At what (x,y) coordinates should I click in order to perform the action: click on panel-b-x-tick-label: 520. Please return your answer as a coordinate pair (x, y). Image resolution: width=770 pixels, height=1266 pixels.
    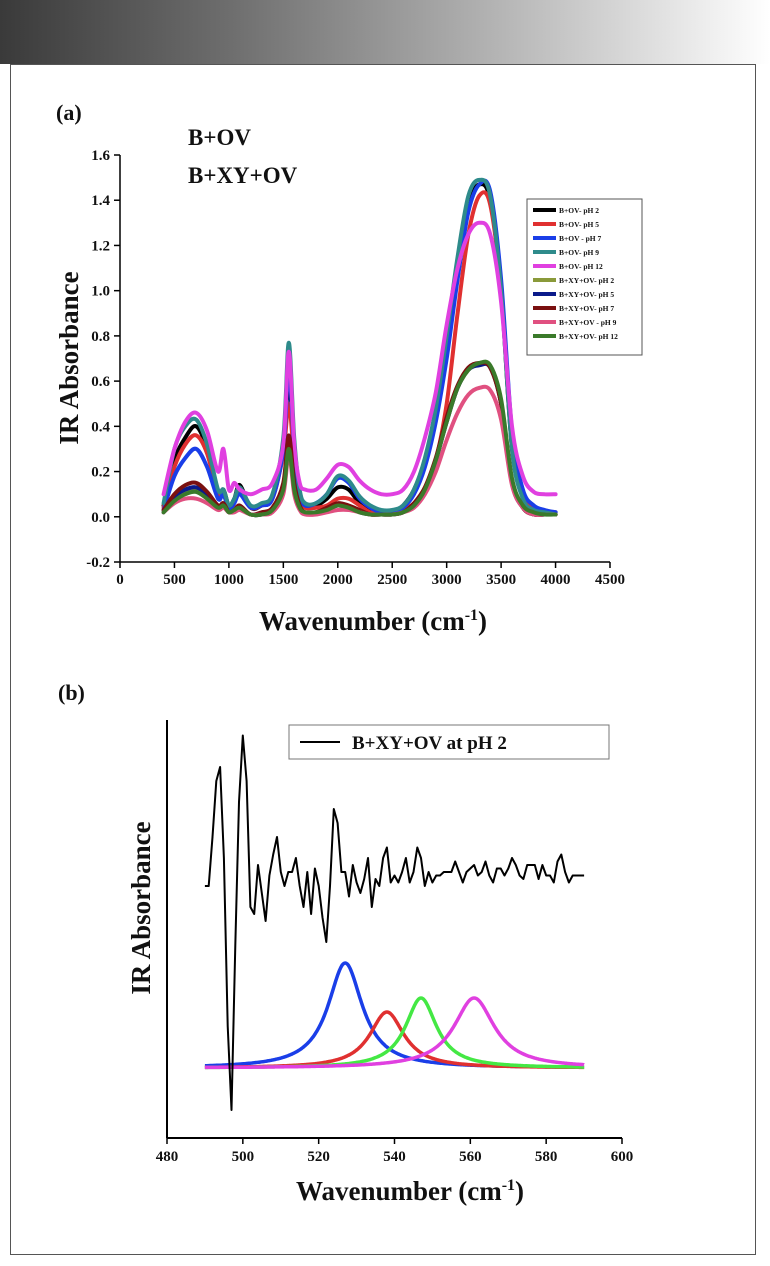
    Looking at the image, I should click on (318, 1157).